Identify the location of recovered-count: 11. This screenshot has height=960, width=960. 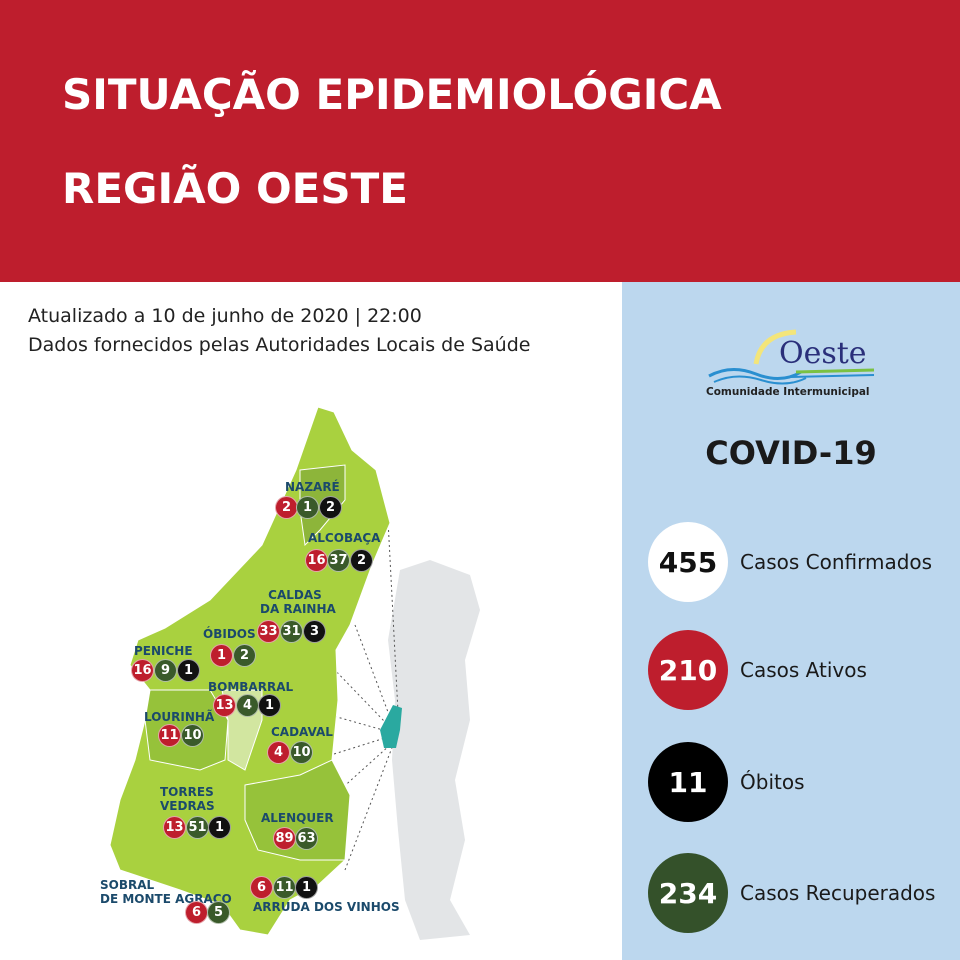
(284, 887).